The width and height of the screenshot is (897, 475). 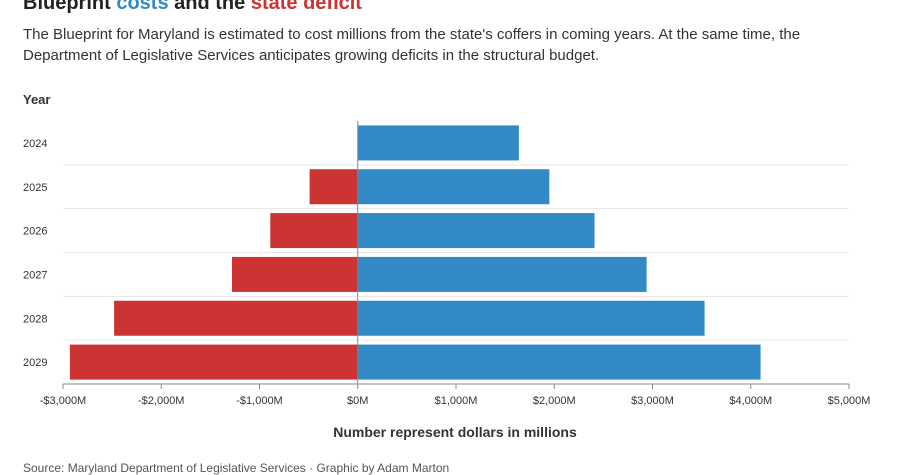 What do you see at coordinates (35, 319) in the screenshot?
I see `y-tick-label: 2028` at bounding box center [35, 319].